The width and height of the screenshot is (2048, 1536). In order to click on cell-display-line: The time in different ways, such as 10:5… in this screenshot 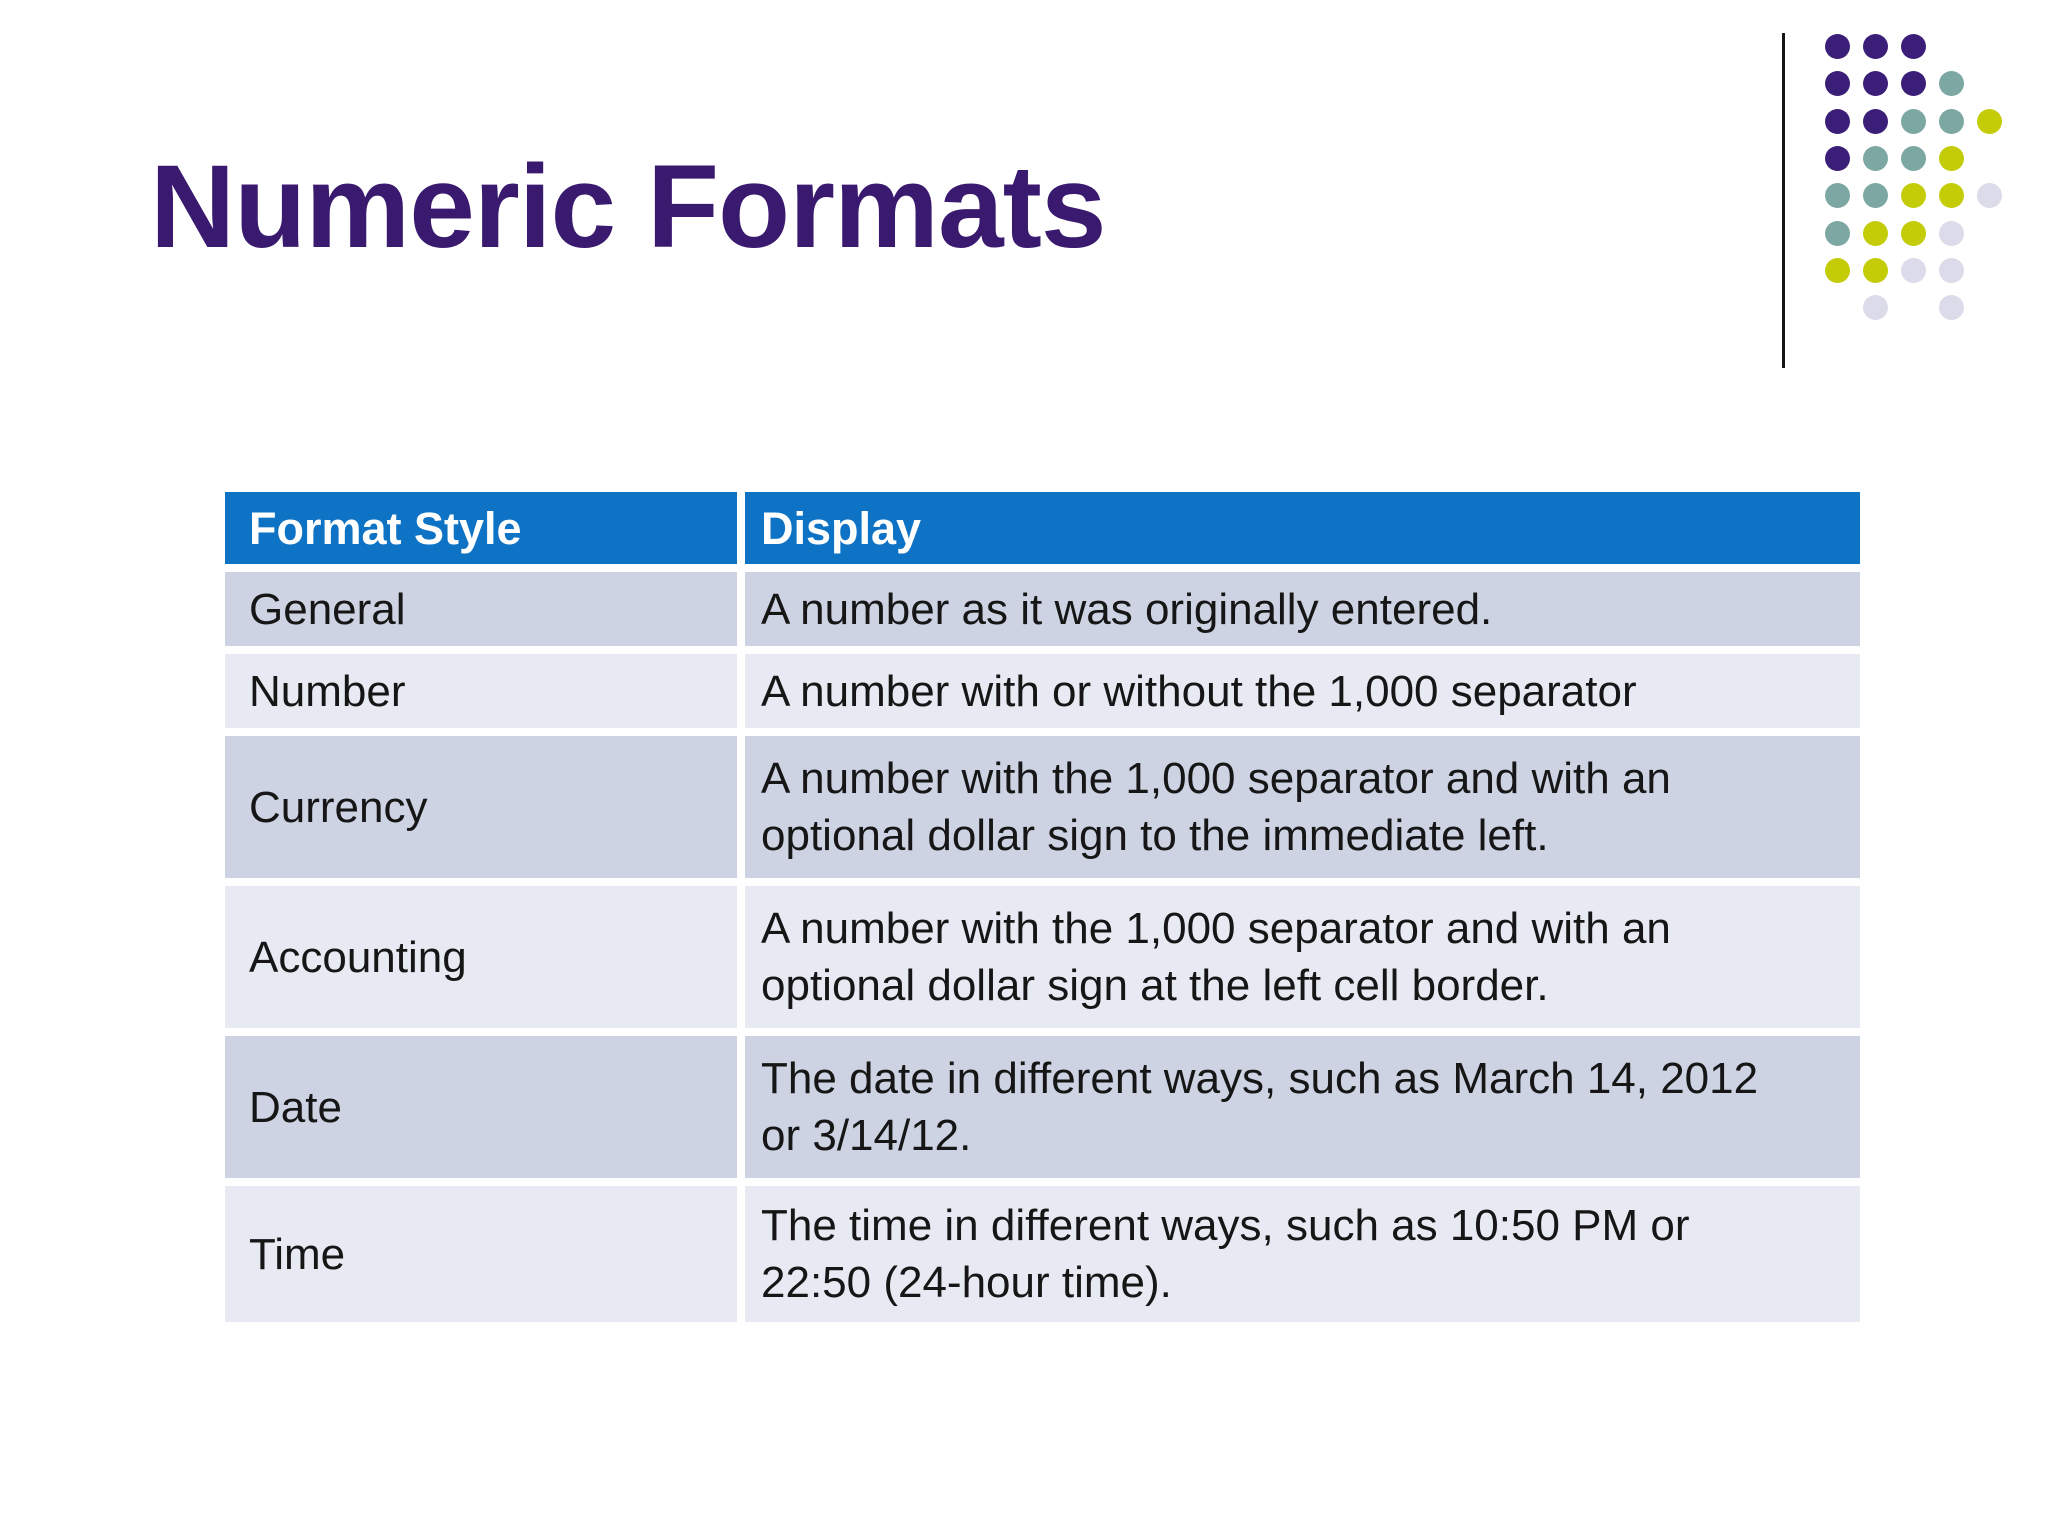, I will do `click(1225, 1225)`.